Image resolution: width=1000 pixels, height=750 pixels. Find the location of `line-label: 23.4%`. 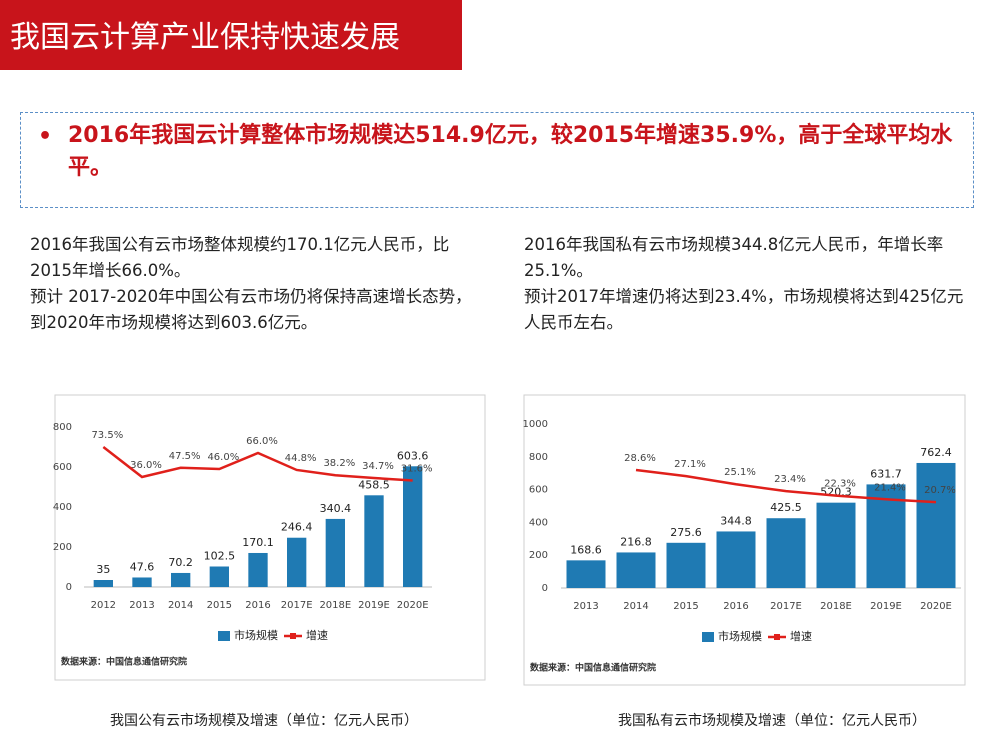

line-label: 23.4% is located at coordinates (790, 479).